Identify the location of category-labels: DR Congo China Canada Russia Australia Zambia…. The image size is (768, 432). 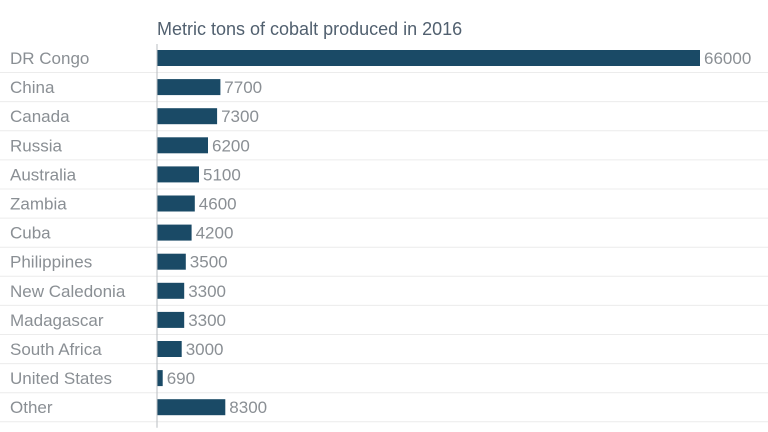
(68, 233).